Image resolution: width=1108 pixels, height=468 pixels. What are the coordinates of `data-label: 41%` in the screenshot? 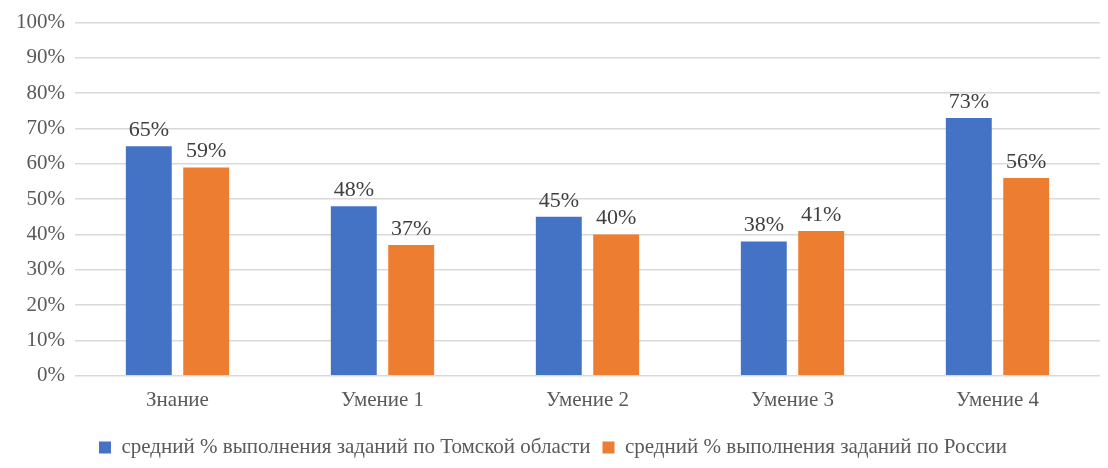 It's located at (821, 213).